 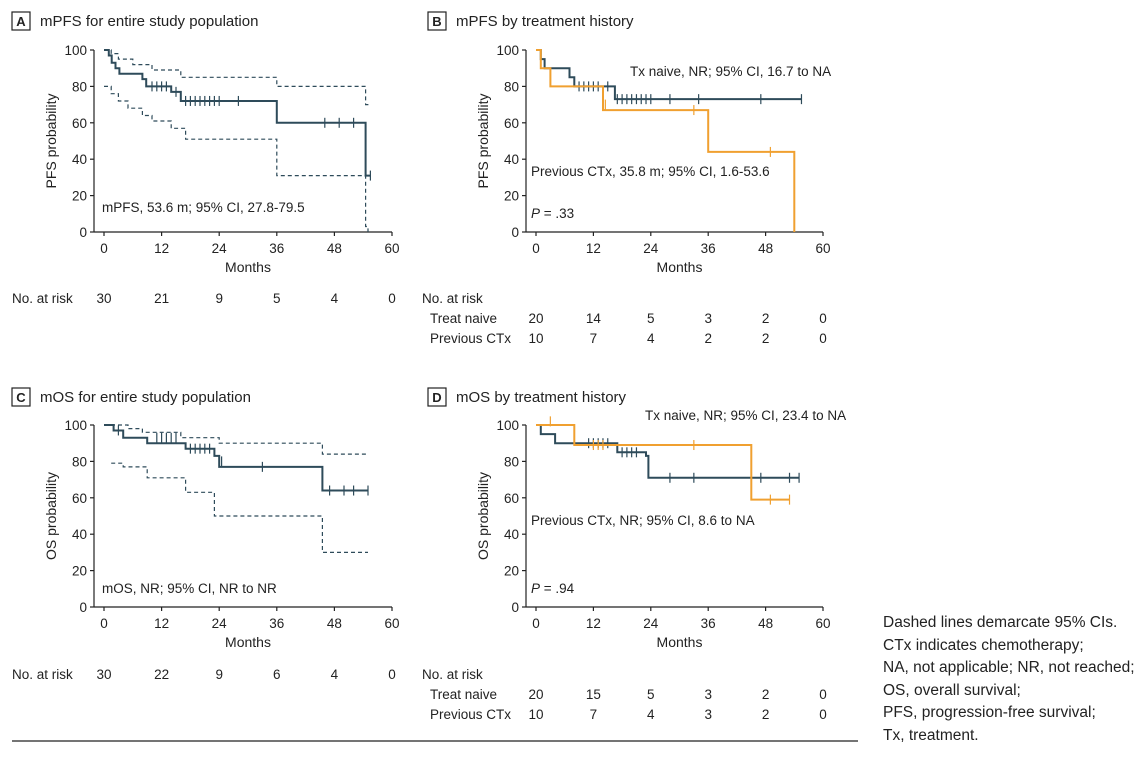 What do you see at coordinates (535, 338) in the screenshot?
I see `risk-count: 10` at bounding box center [535, 338].